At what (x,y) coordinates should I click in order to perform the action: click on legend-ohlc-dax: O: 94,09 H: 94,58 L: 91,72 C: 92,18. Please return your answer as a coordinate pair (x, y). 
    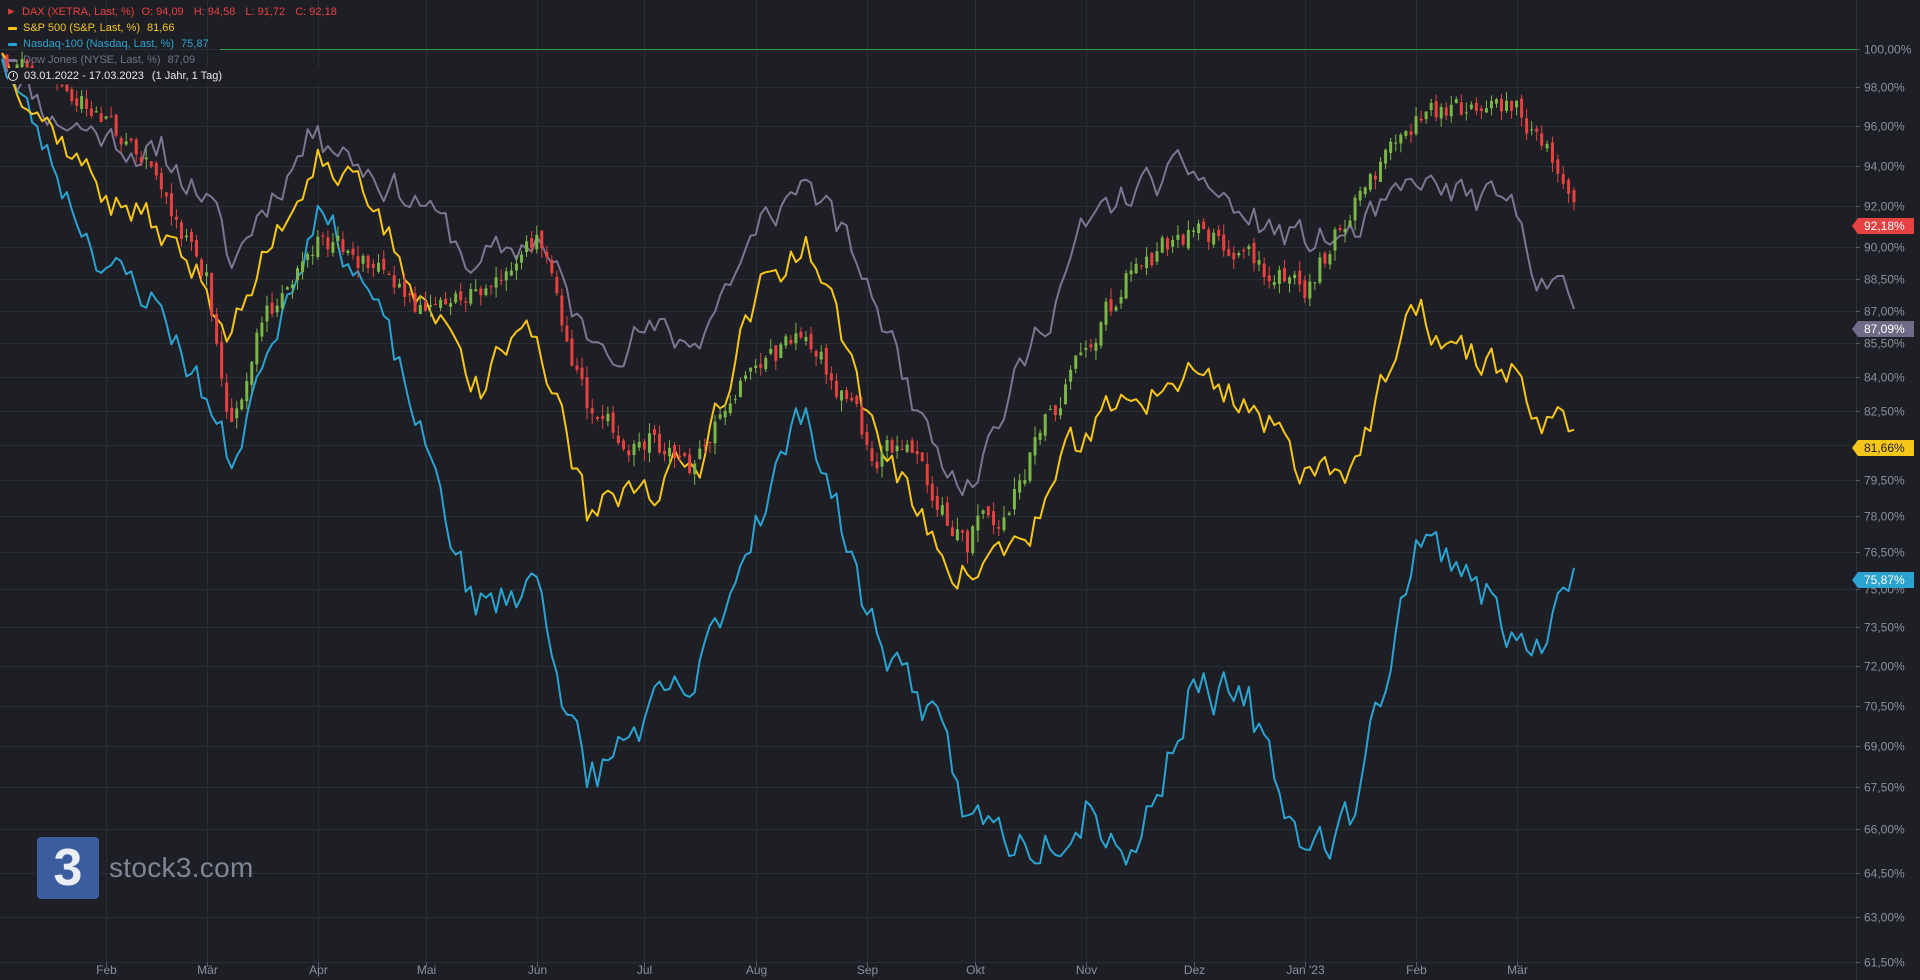
    Looking at the image, I should click on (235, 12).